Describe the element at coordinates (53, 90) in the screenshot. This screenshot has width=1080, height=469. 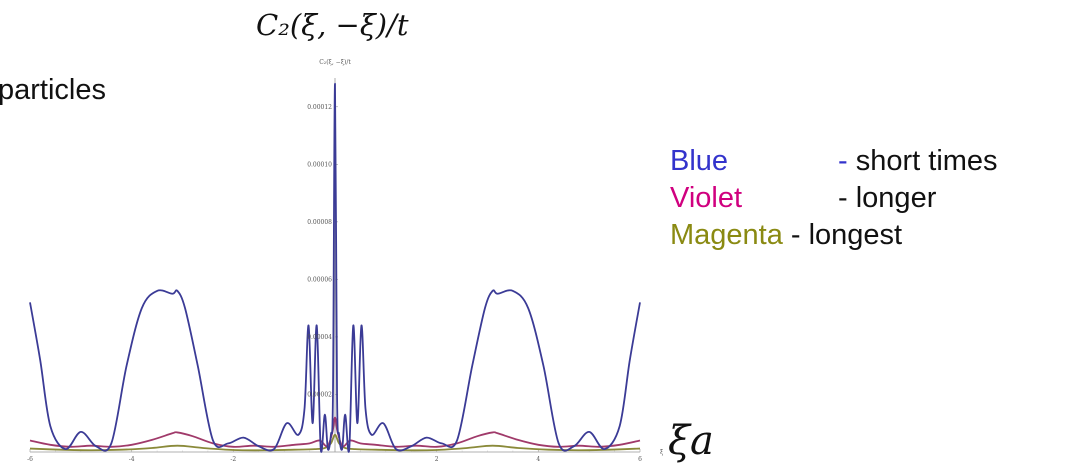
I see `partial-slide-word: particles` at that location.